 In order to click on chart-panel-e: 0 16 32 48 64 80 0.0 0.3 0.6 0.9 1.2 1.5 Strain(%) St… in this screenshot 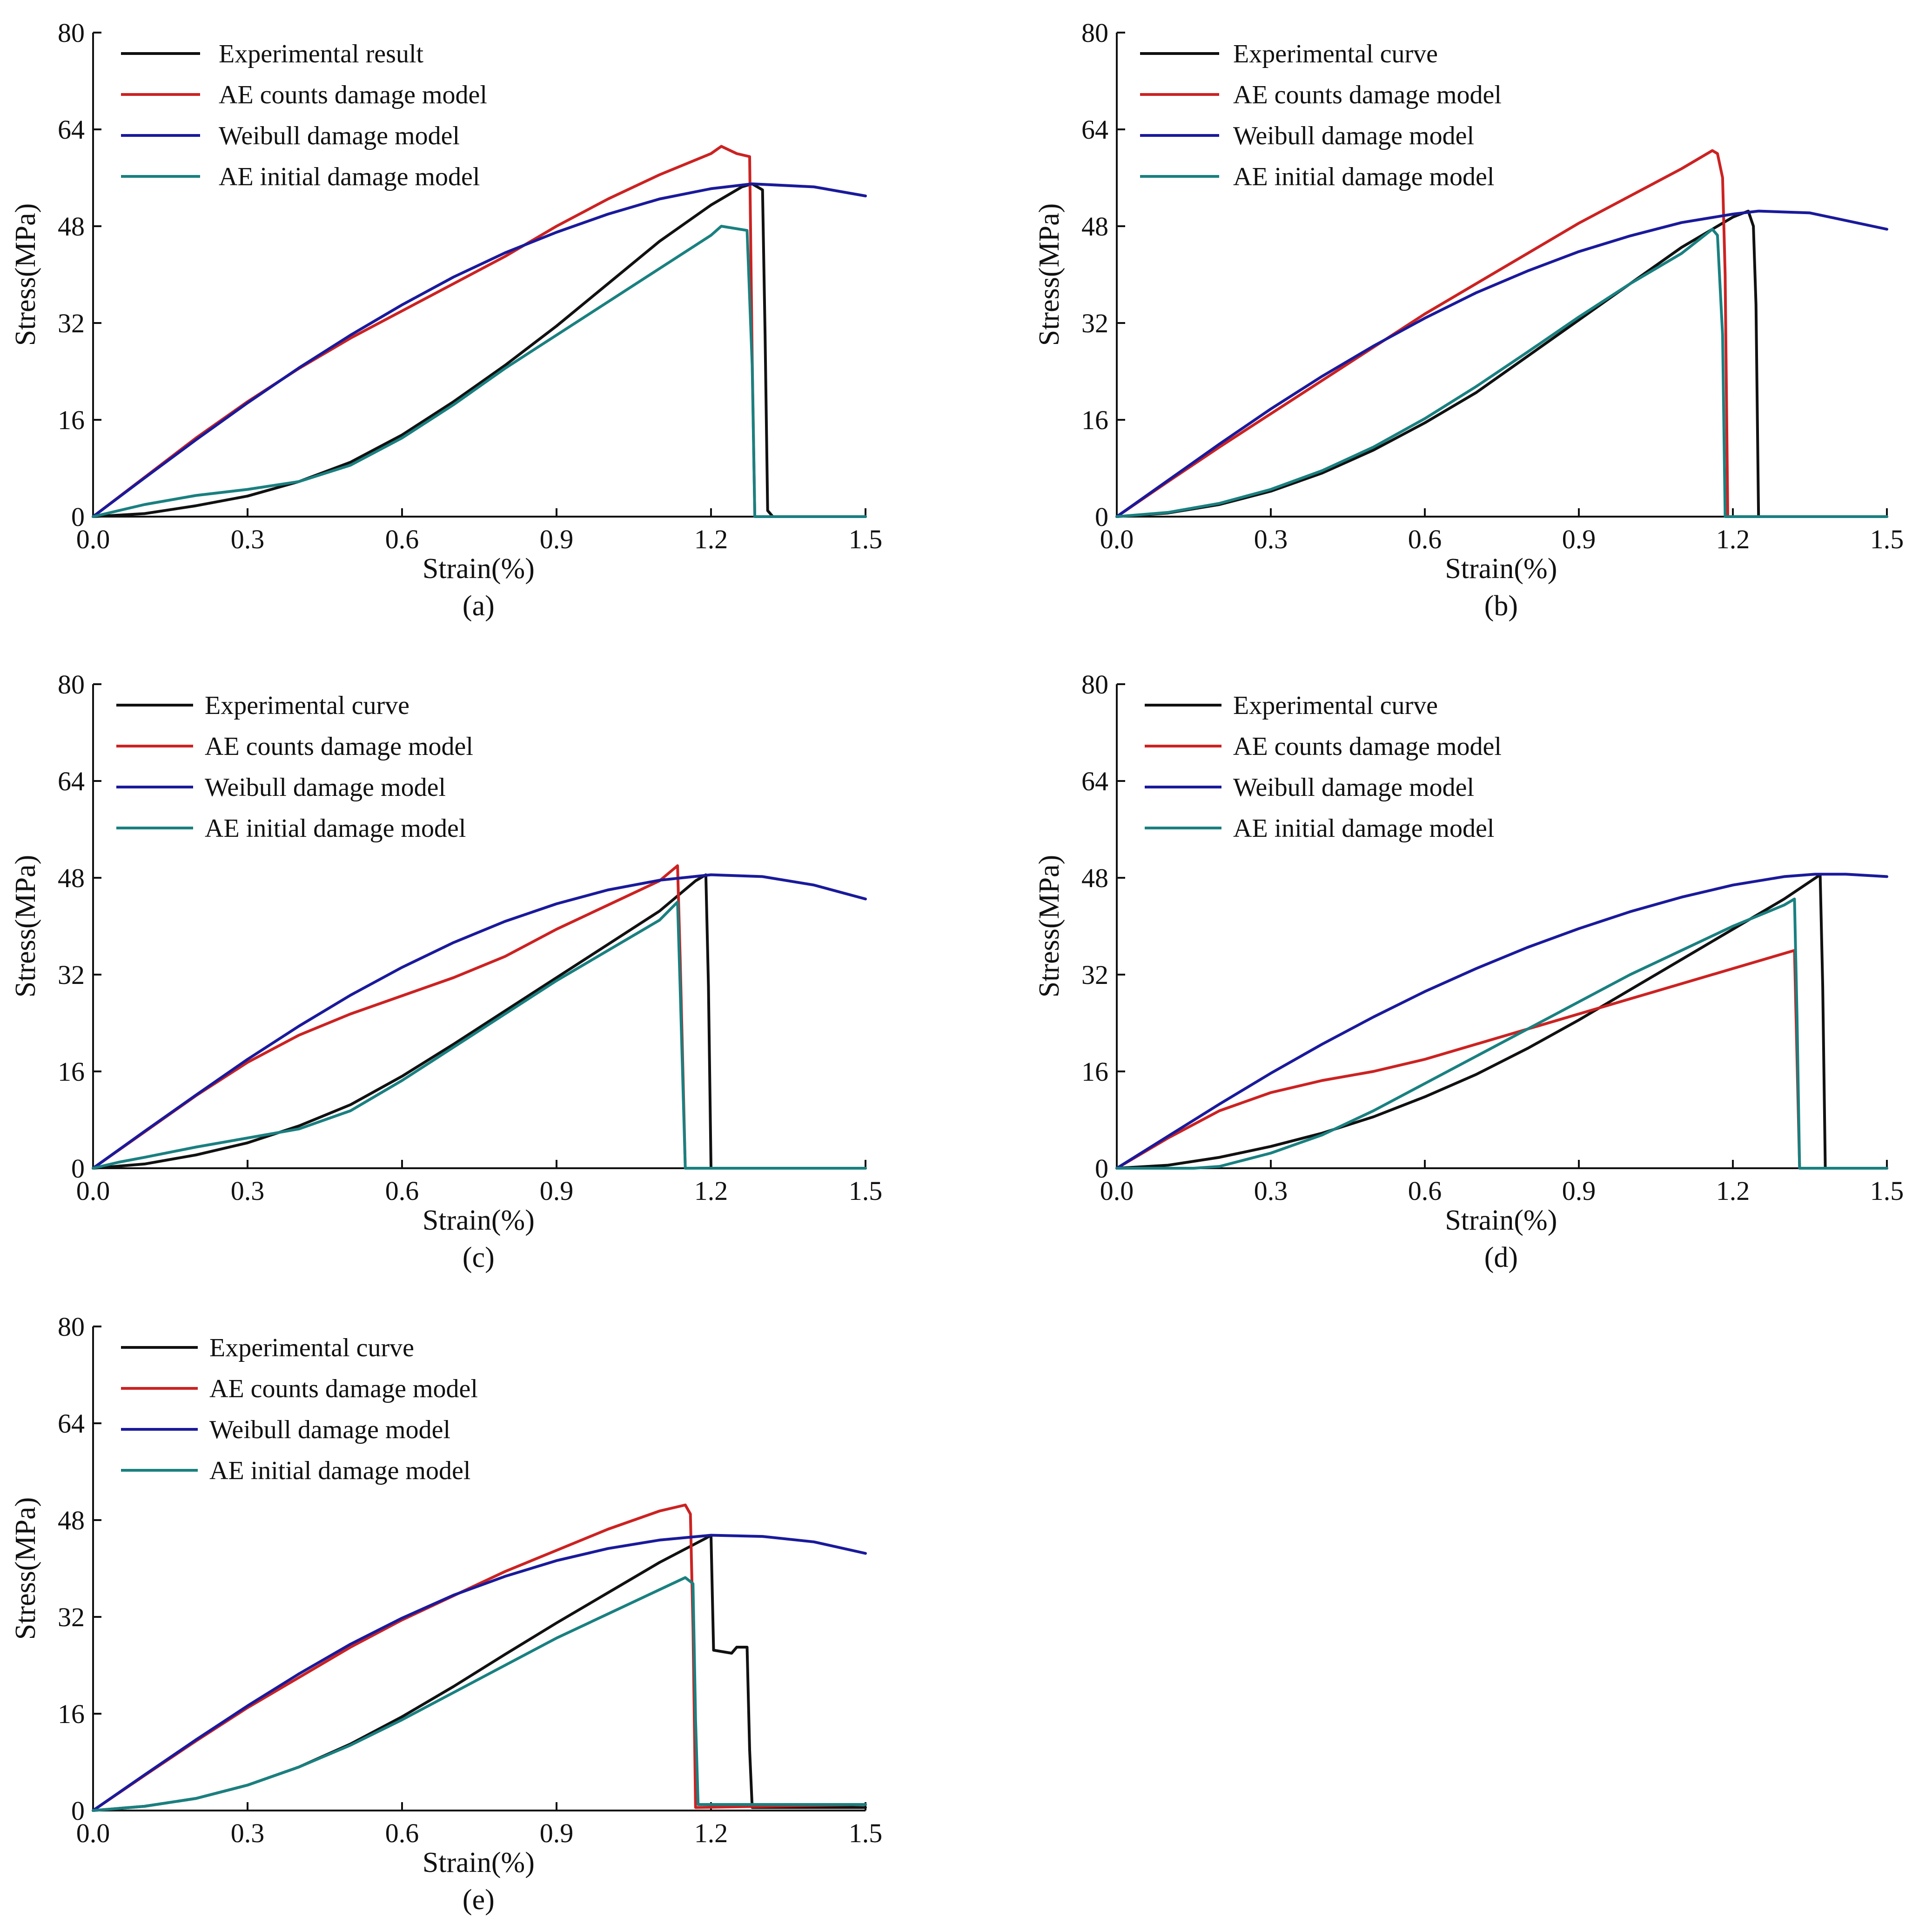, I will do `click(446, 1614)`.